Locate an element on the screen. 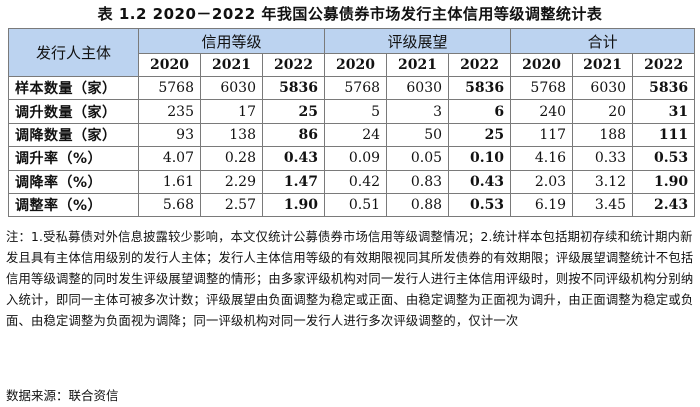 Image resolution: width=700 pixels, height=407 pixels. row-label: 调升率（%） is located at coordinates (73, 158).